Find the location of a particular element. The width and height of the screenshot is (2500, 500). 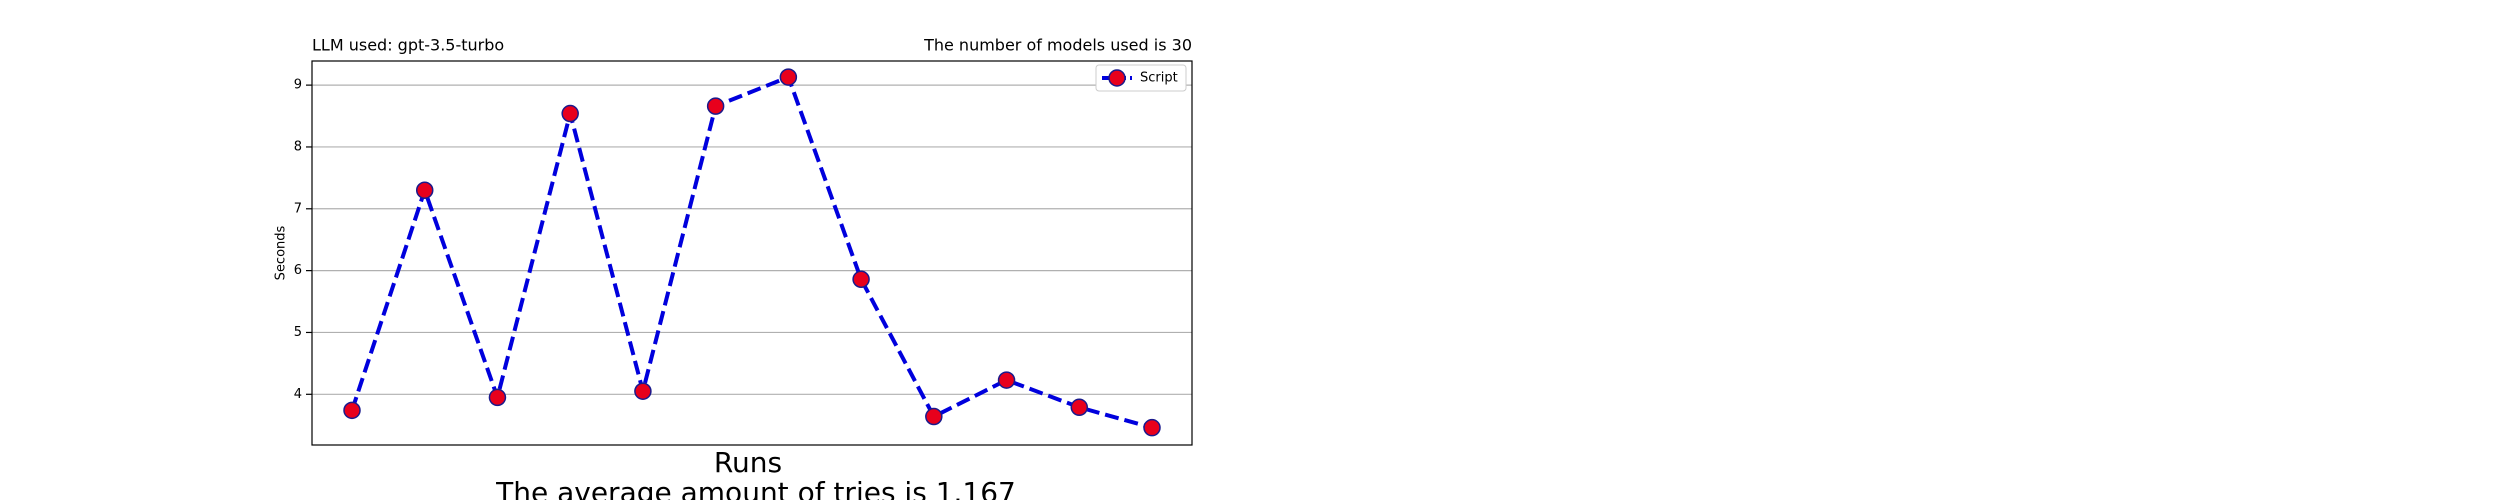

y-tick-label: 8 is located at coordinates (298, 146).